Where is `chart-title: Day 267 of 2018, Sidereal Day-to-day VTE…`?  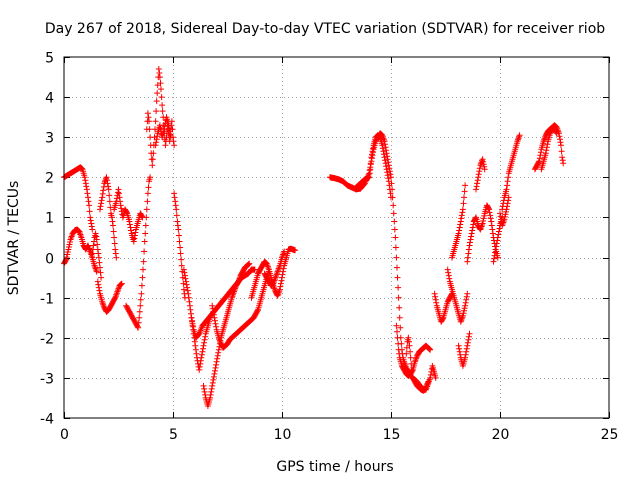
chart-title: Day 267 of 2018, Sidereal Day-to-day VTE… is located at coordinates (325, 29).